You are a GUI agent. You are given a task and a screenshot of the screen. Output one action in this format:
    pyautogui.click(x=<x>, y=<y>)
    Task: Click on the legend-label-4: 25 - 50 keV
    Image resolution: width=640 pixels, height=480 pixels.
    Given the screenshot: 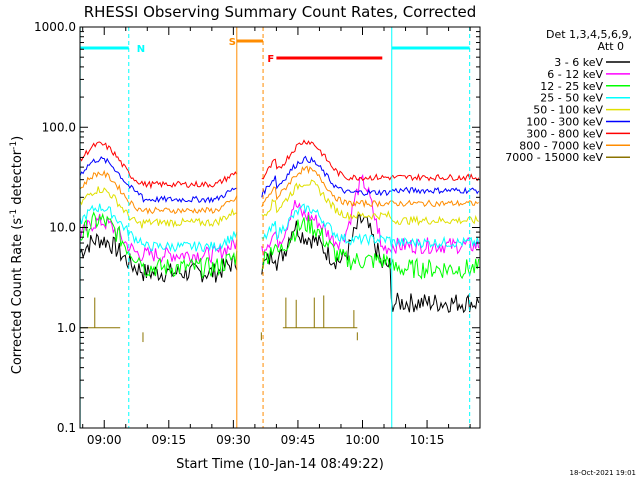 What is the action you would take?
    pyautogui.click(x=571, y=98)
    